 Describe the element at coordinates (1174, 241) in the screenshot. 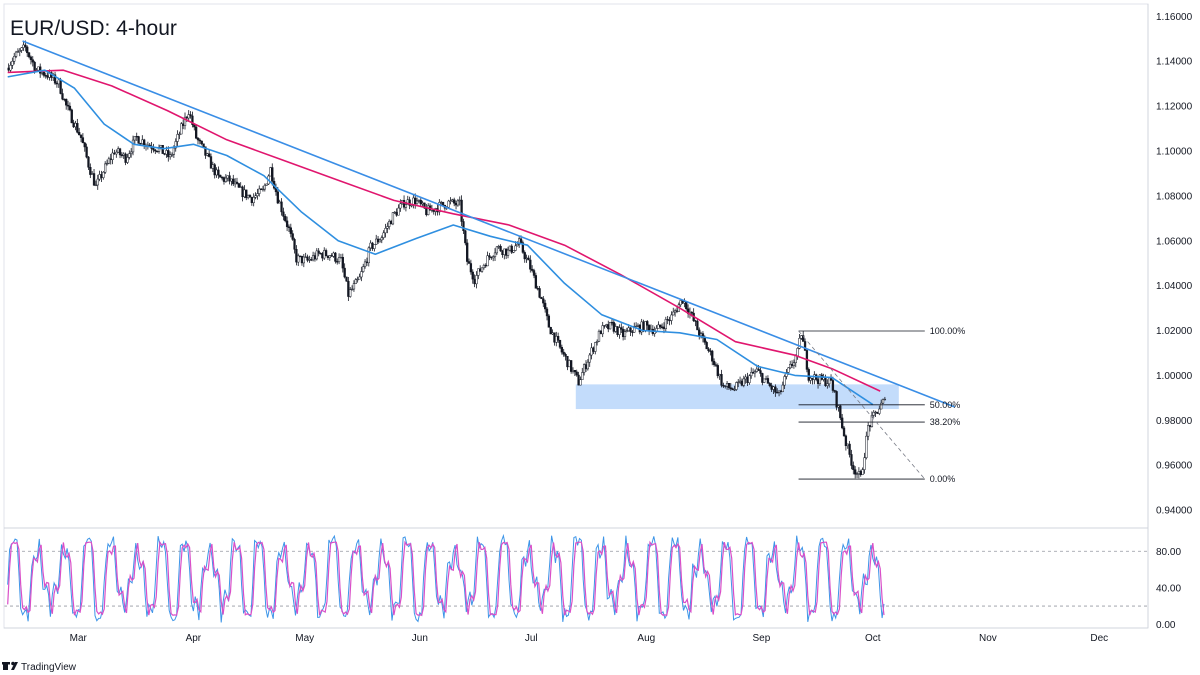

I see `price-axis-label: 1.06000` at that location.